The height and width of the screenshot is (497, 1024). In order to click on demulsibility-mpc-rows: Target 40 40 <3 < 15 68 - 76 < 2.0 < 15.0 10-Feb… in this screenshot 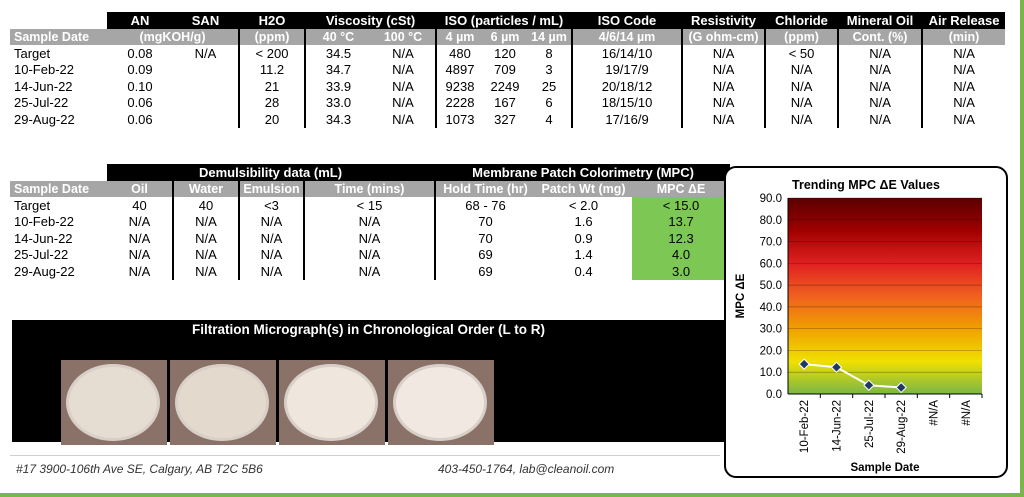, I will do `click(370, 238)`.